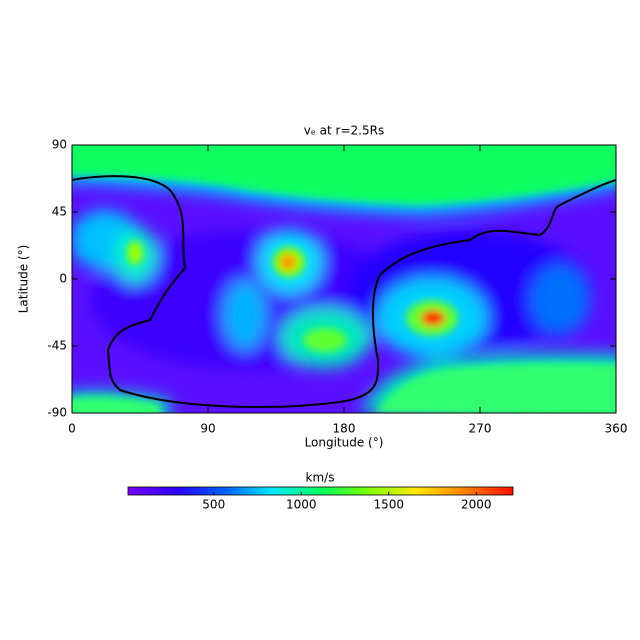  What do you see at coordinates (320, 478) in the screenshot?
I see `colorbar-label: km/s` at bounding box center [320, 478].